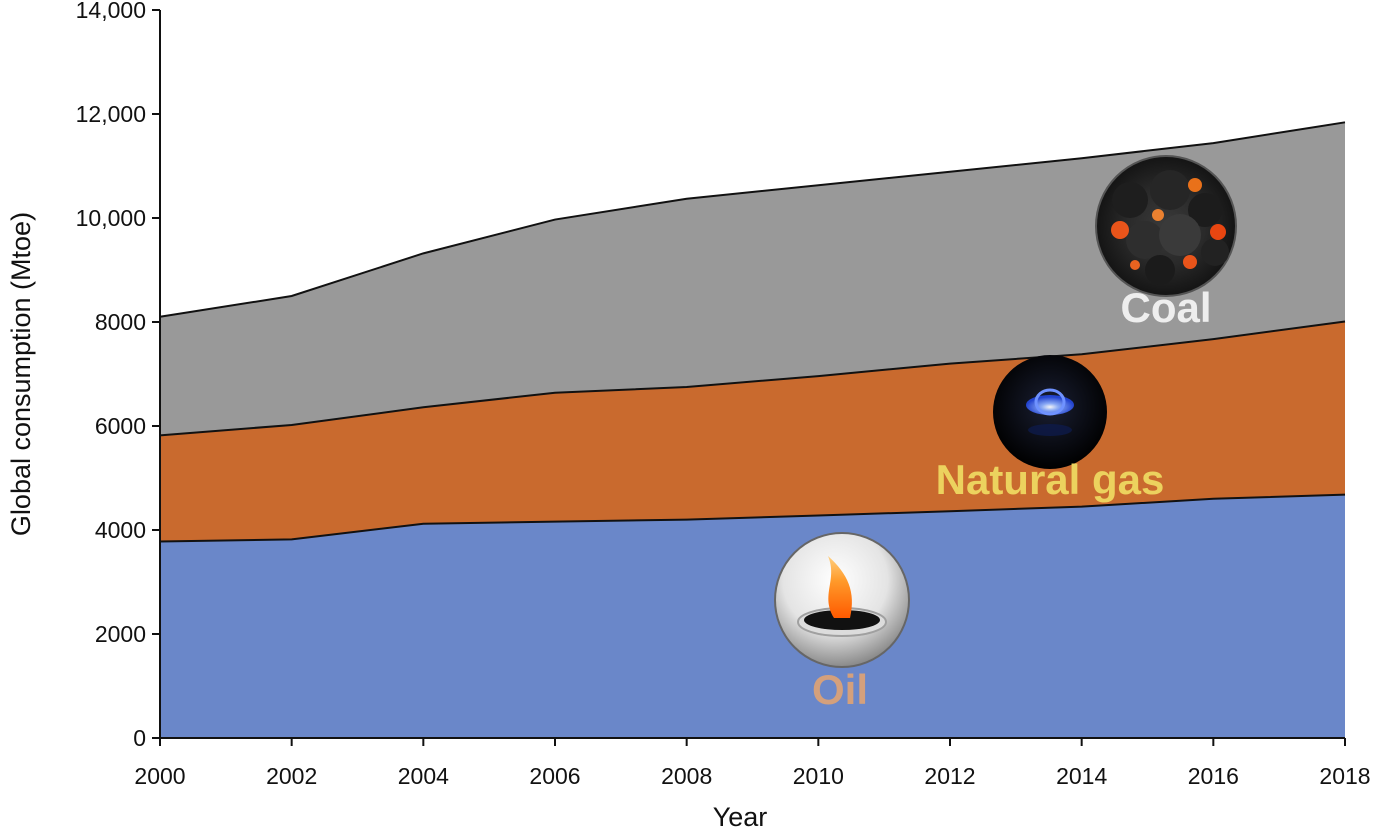  I want to click on y-ticks: 0 2000 4000 6000 8000 10,000 12,000 14,000, so click(118, 375).